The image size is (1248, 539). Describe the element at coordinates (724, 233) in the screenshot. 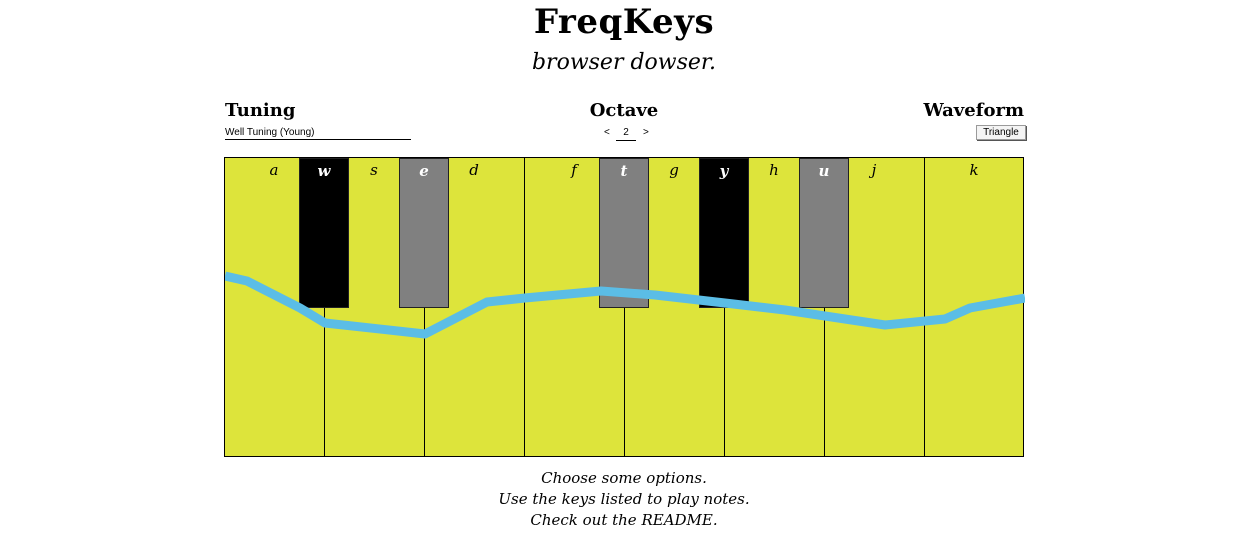

I see `black-key-y: y` at that location.